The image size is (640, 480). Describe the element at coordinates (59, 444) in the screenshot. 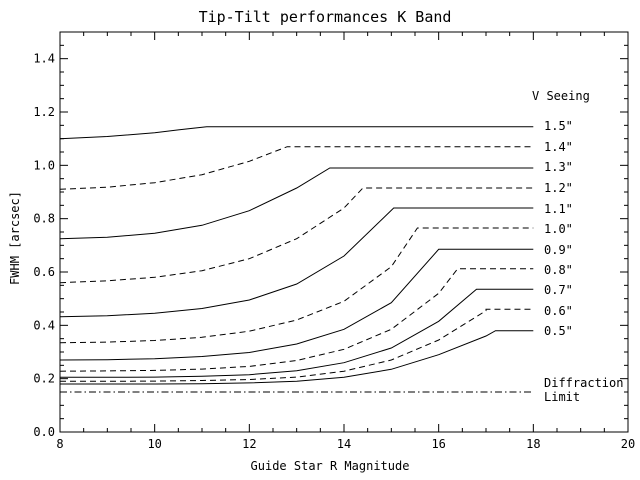

I see `x-tick-label: 8` at that location.